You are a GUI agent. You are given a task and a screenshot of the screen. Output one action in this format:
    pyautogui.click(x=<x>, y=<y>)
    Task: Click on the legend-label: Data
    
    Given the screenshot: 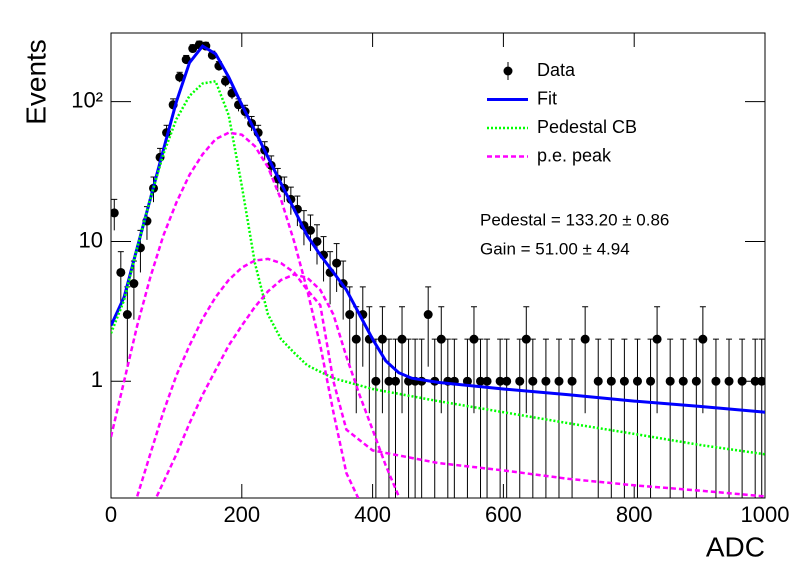 What is the action you would take?
    pyautogui.click(x=556, y=70)
    